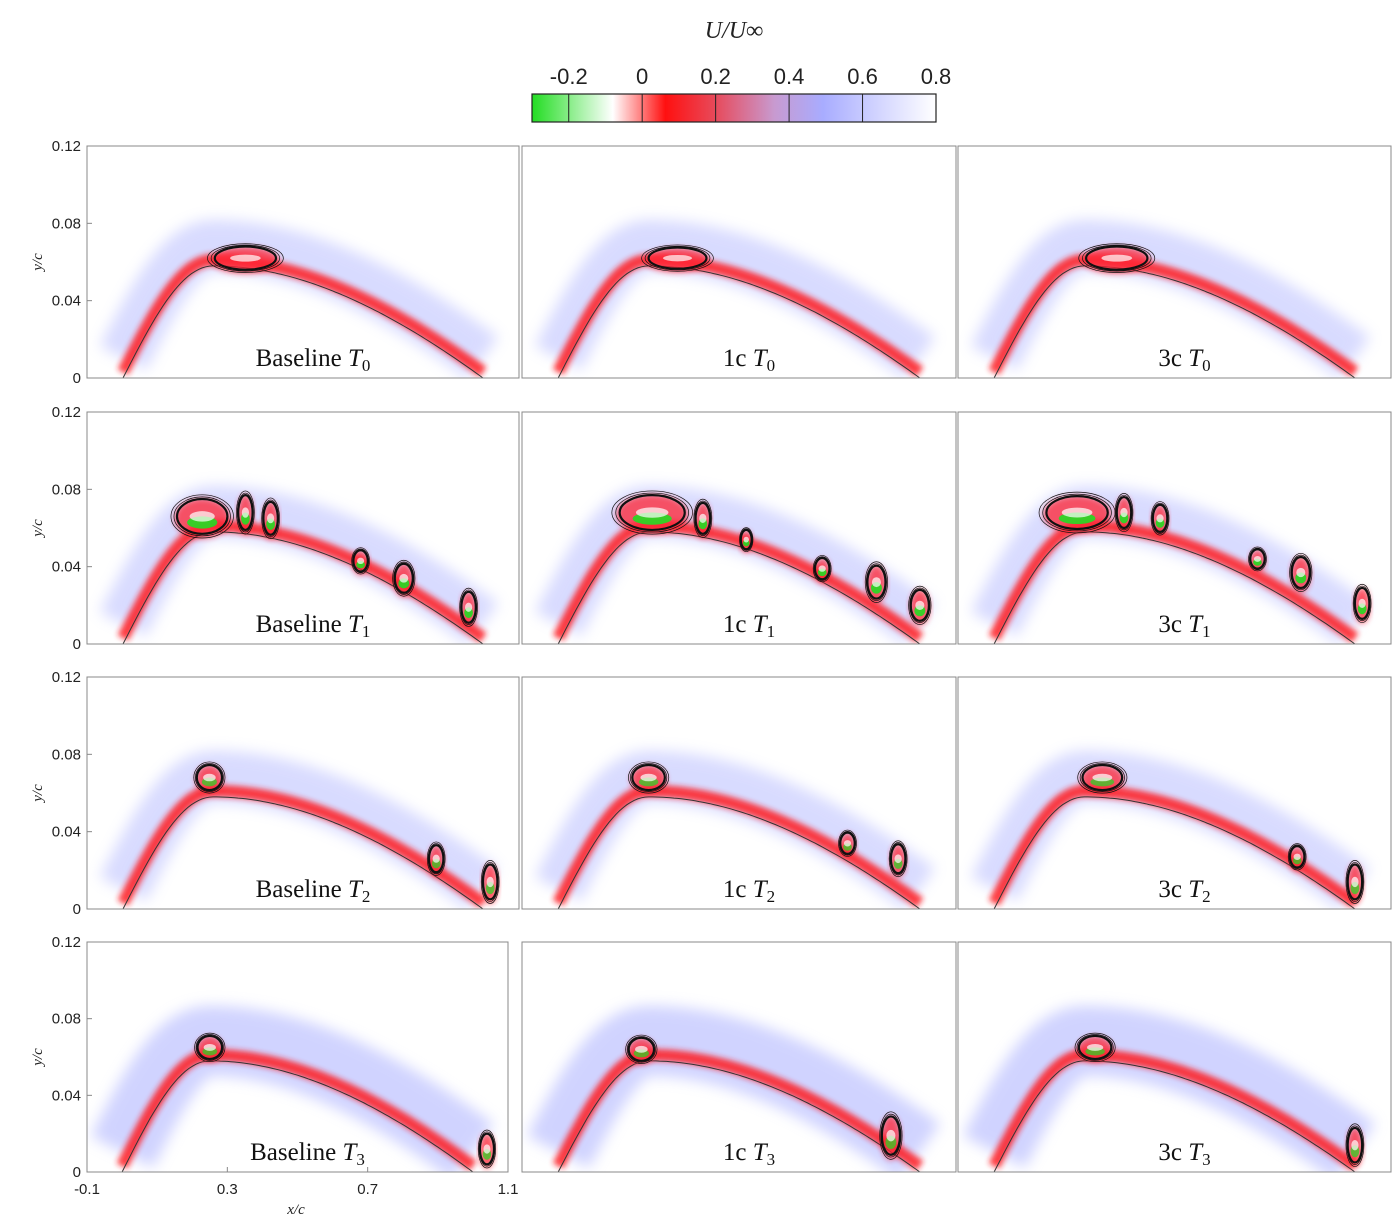  I want to click on colorbar-tick-label: 0.6, so click(862, 76).